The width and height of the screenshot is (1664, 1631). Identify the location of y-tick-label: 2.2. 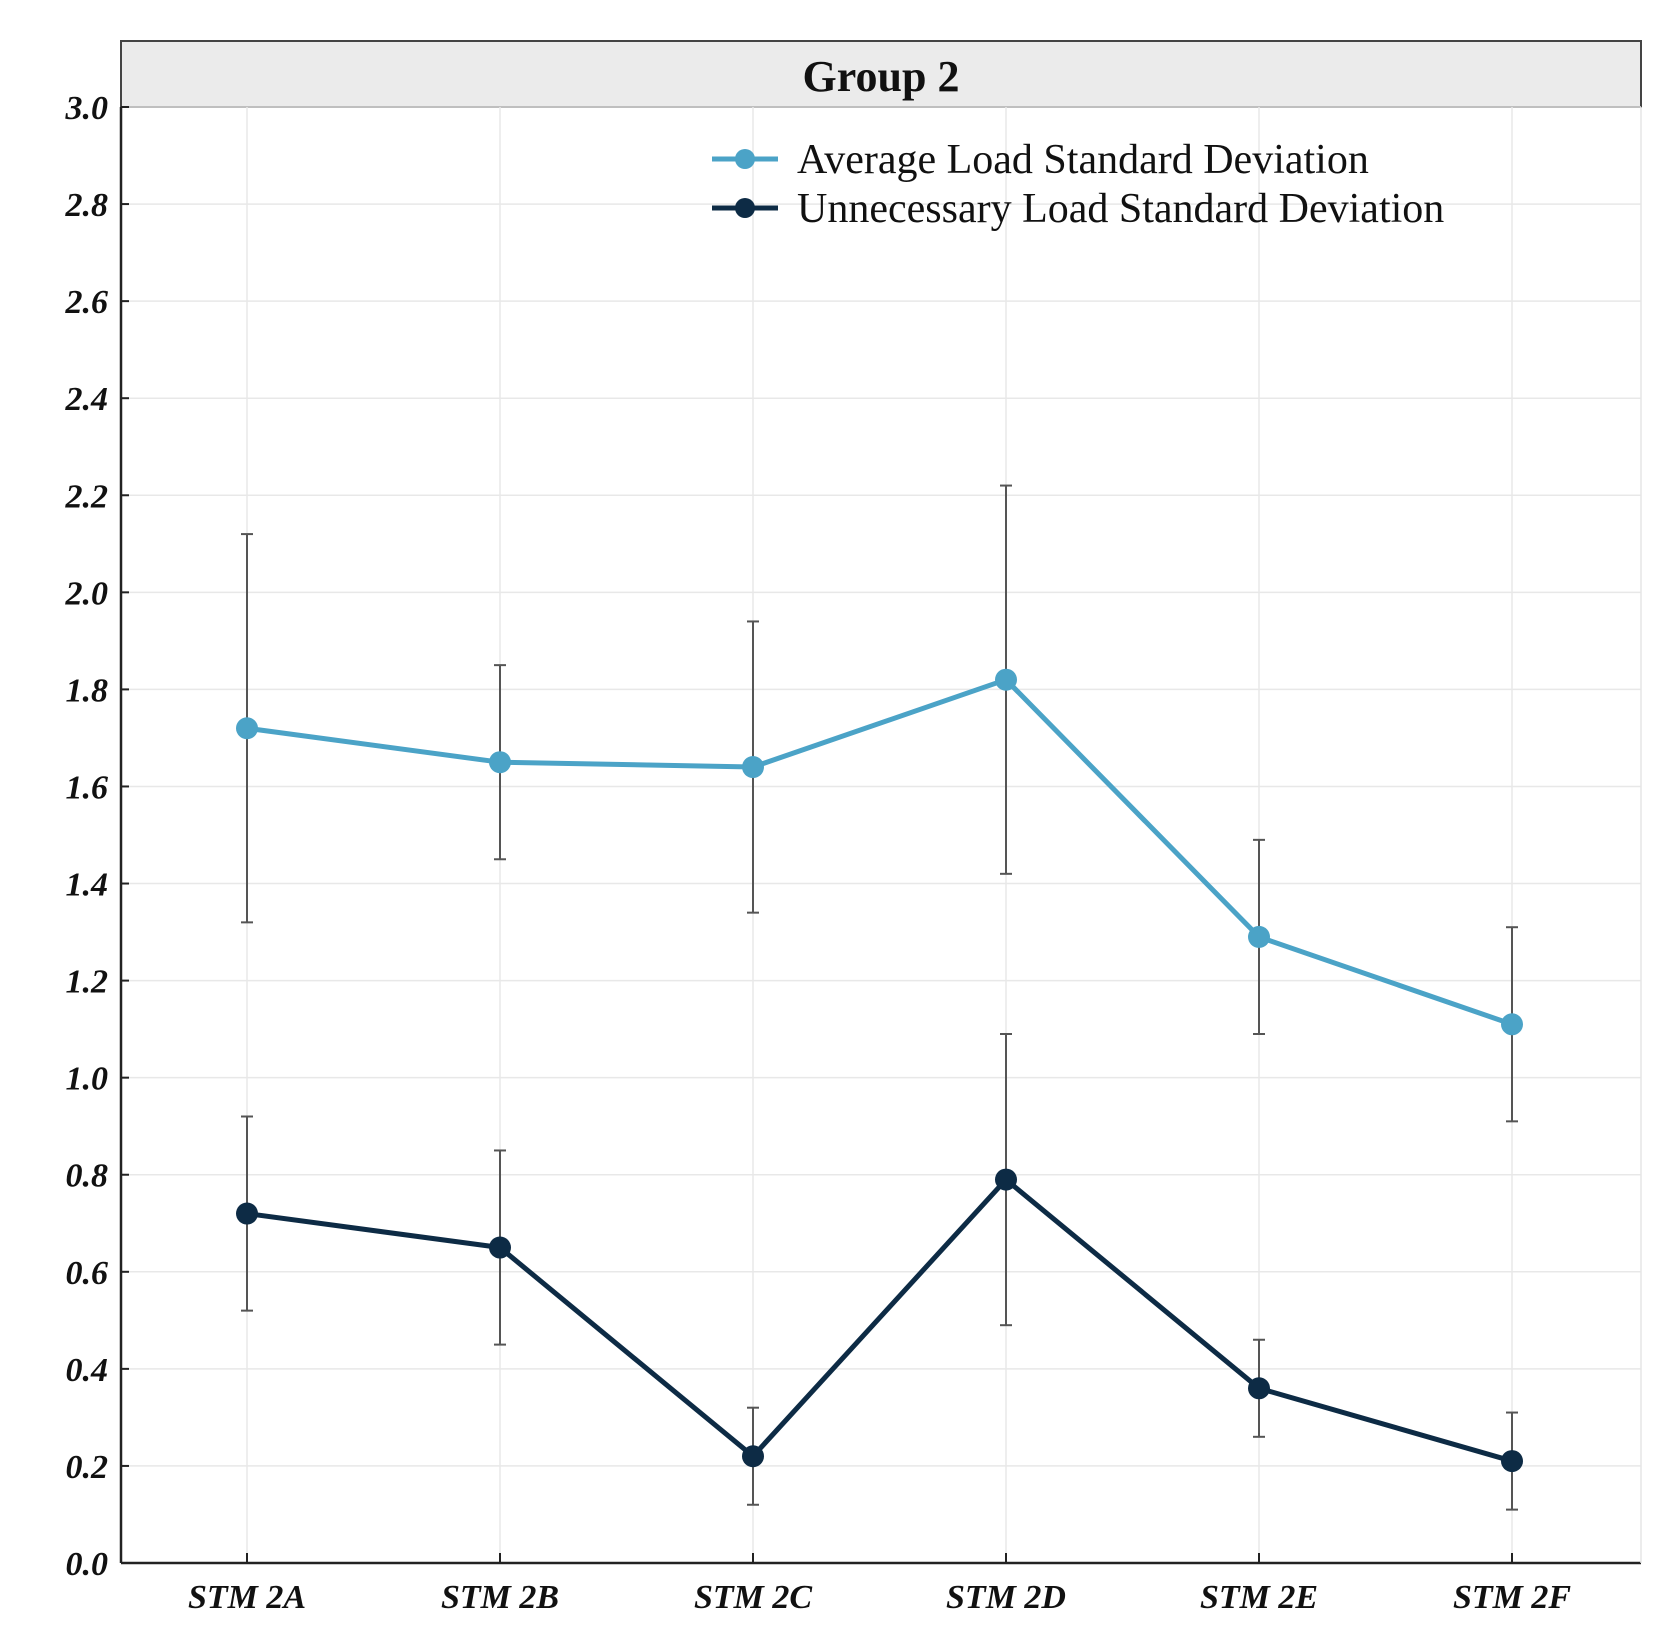
(87, 496).